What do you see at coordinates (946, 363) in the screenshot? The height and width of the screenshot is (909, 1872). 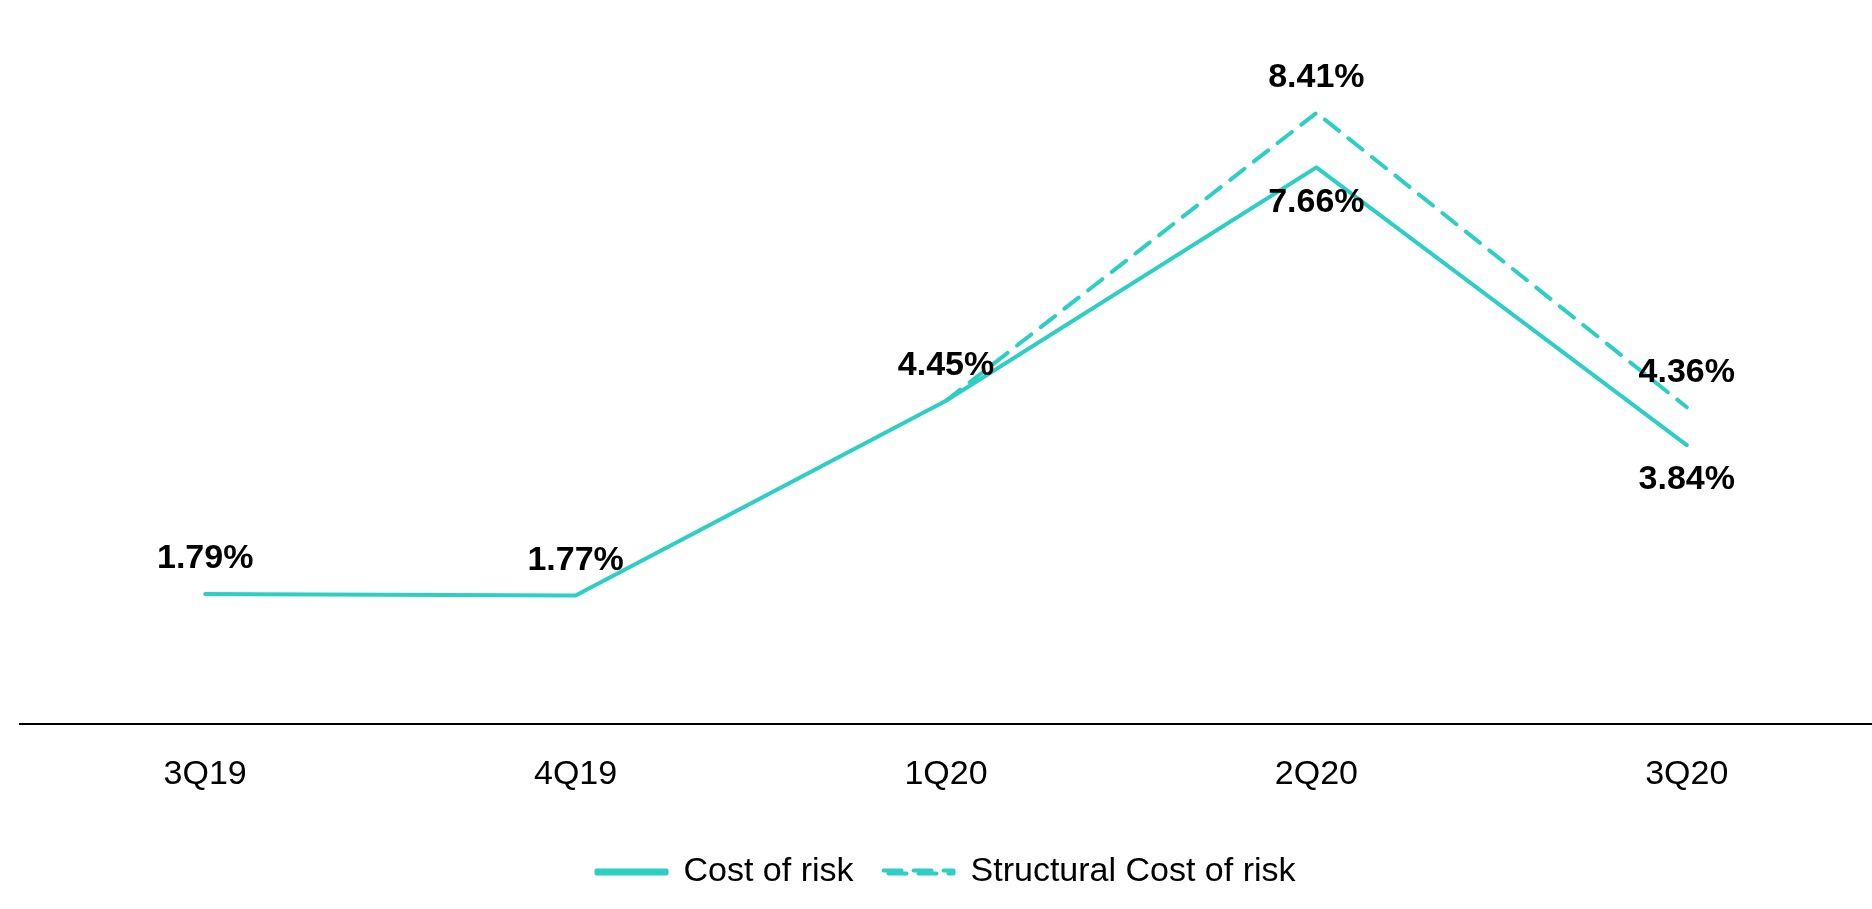 I see `data-label: 4.45%` at bounding box center [946, 363].